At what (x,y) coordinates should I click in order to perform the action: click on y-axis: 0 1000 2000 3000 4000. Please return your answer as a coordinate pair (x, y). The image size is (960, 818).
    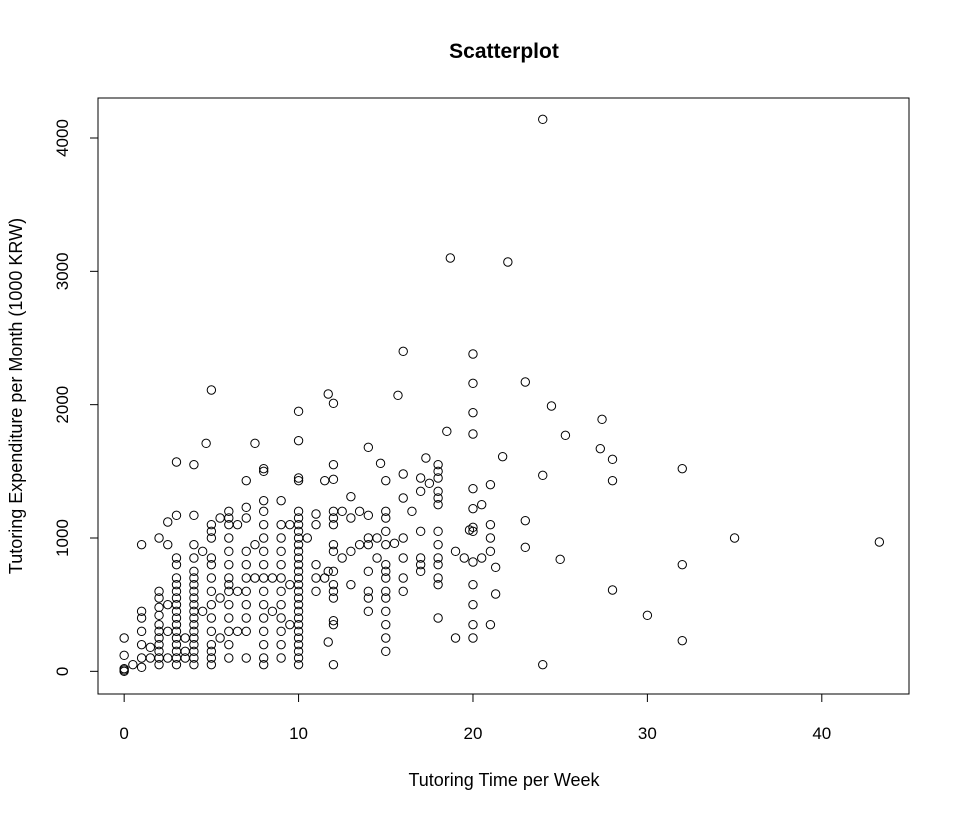
    Looking at the image, I should click on (76, 397).